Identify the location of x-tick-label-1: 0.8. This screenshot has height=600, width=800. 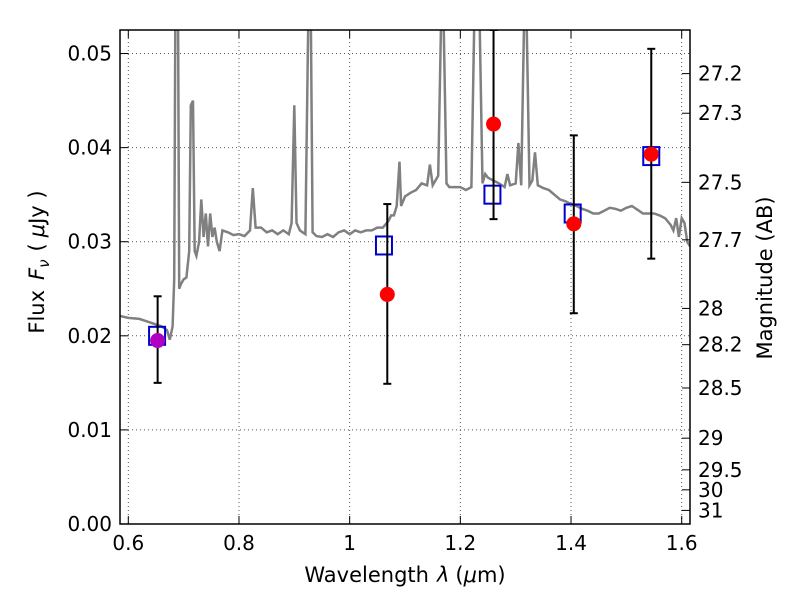
(239, 543).